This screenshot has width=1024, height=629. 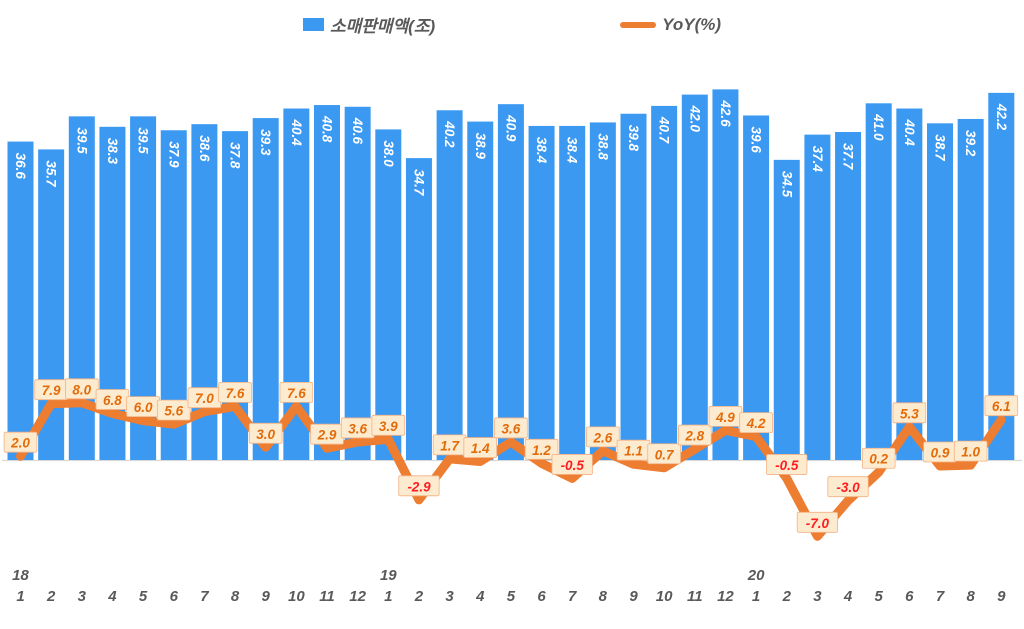 What do you see at coordinates (970, 143) in the screenshot?
I see `bar-value-label: 39.2` at bounding box center [970, 143].